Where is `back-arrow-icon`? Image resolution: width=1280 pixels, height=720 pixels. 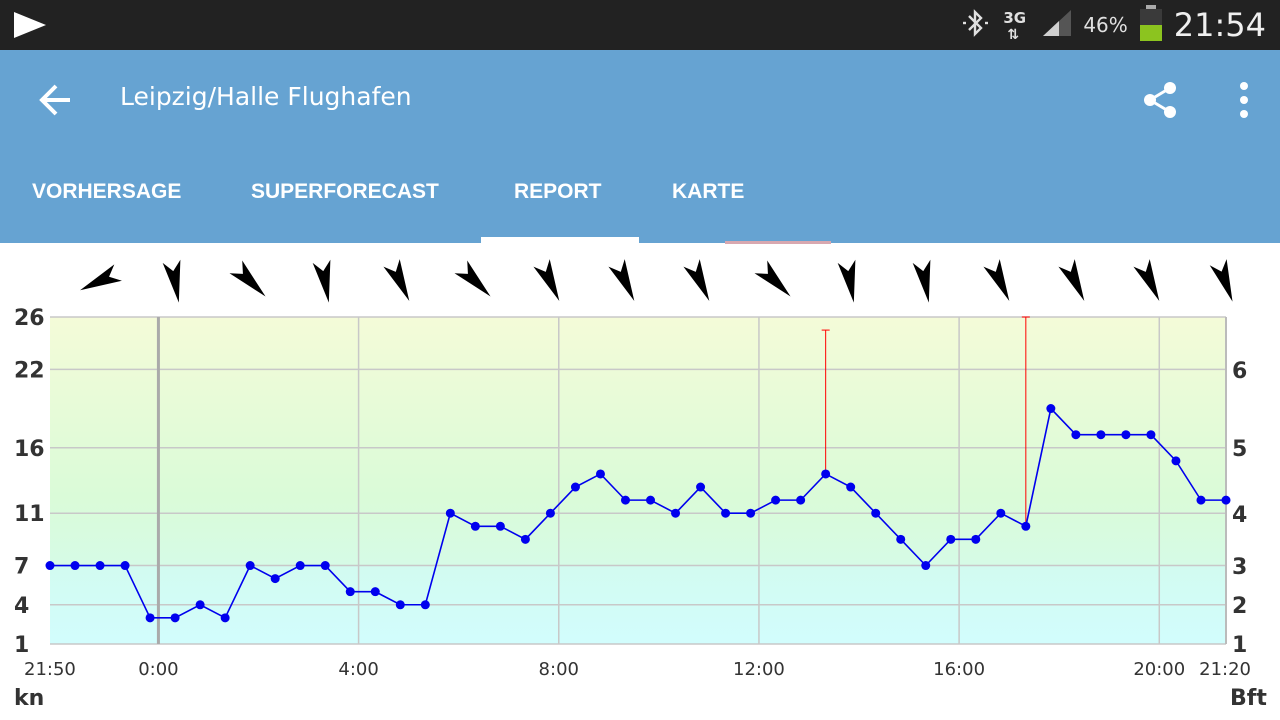
back-arrow-icon is located at coordinates (54, 100).